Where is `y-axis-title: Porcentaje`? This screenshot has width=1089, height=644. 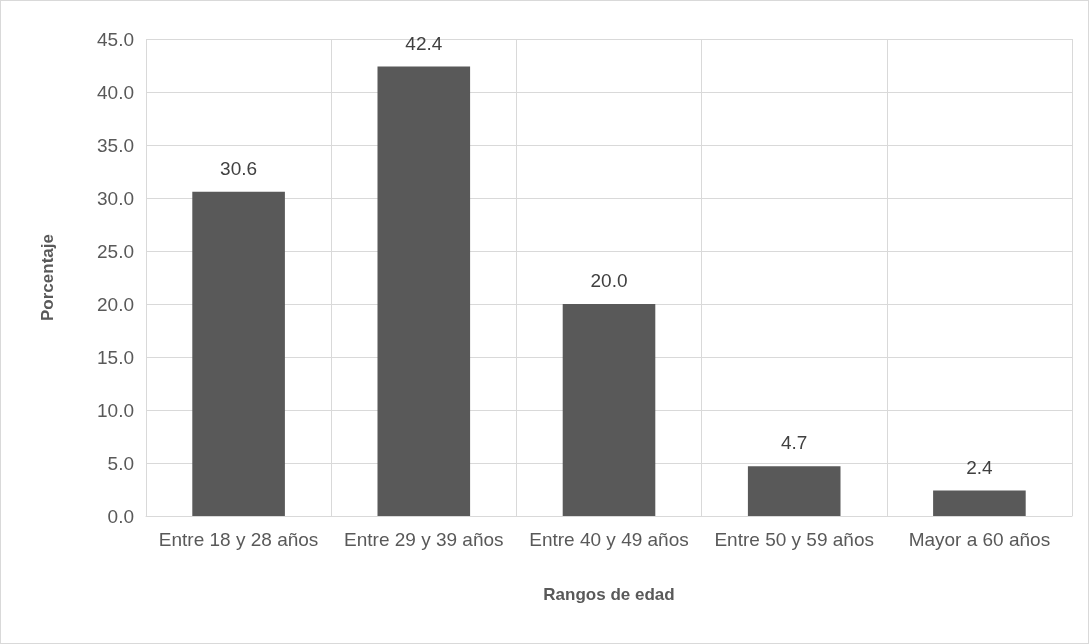
y-axis-title: Porcentaje is located at coordinates (47, 277).